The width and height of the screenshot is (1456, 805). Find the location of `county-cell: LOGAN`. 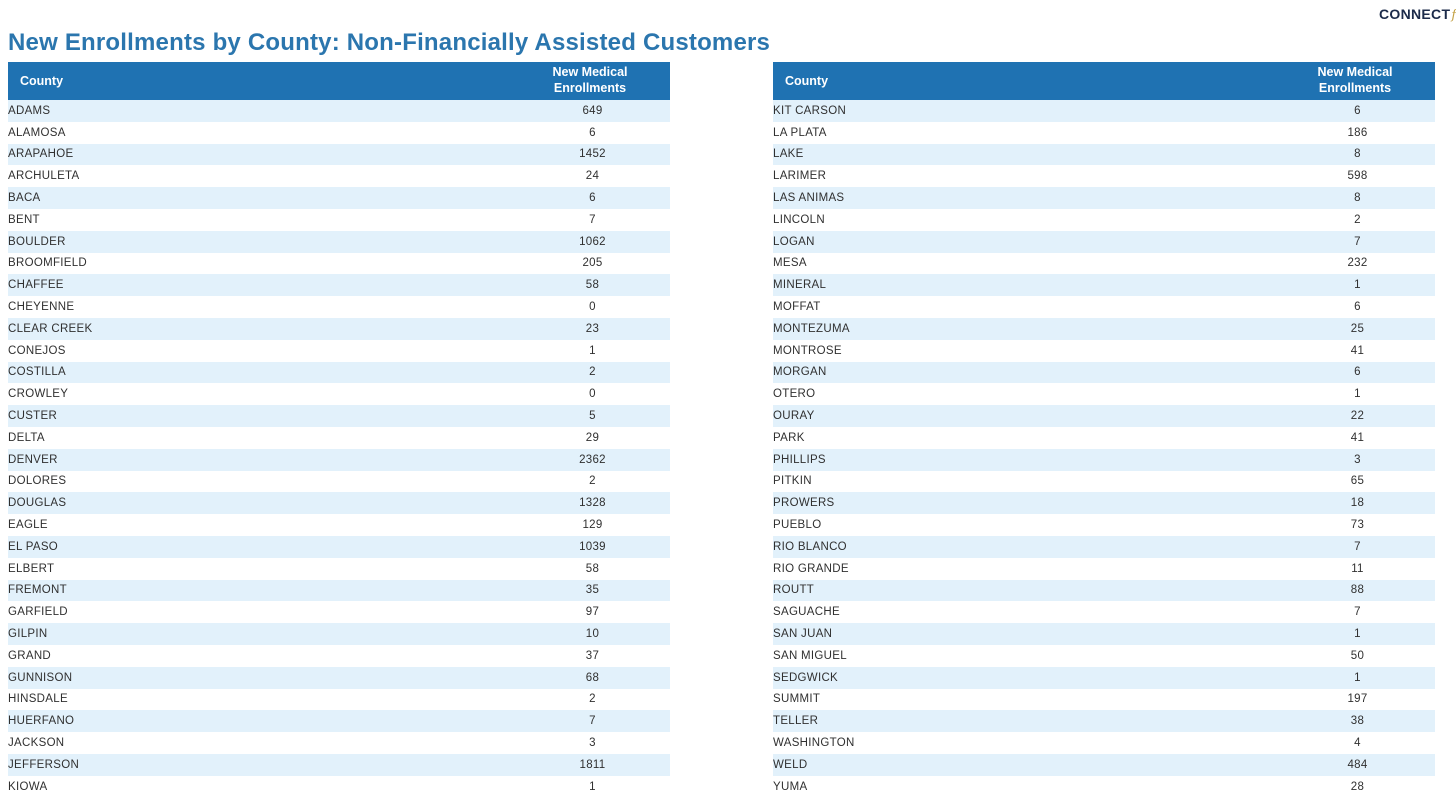

county-cell: LOGAN is located at coordinates (1026, 241).